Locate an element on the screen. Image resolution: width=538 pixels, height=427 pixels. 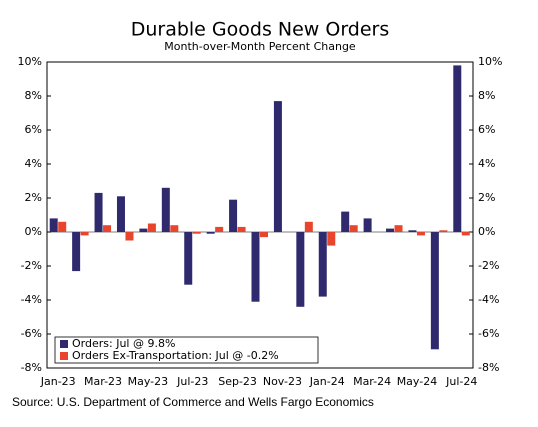
y2-tick-label: -6% is located at coordinates (488, 333).